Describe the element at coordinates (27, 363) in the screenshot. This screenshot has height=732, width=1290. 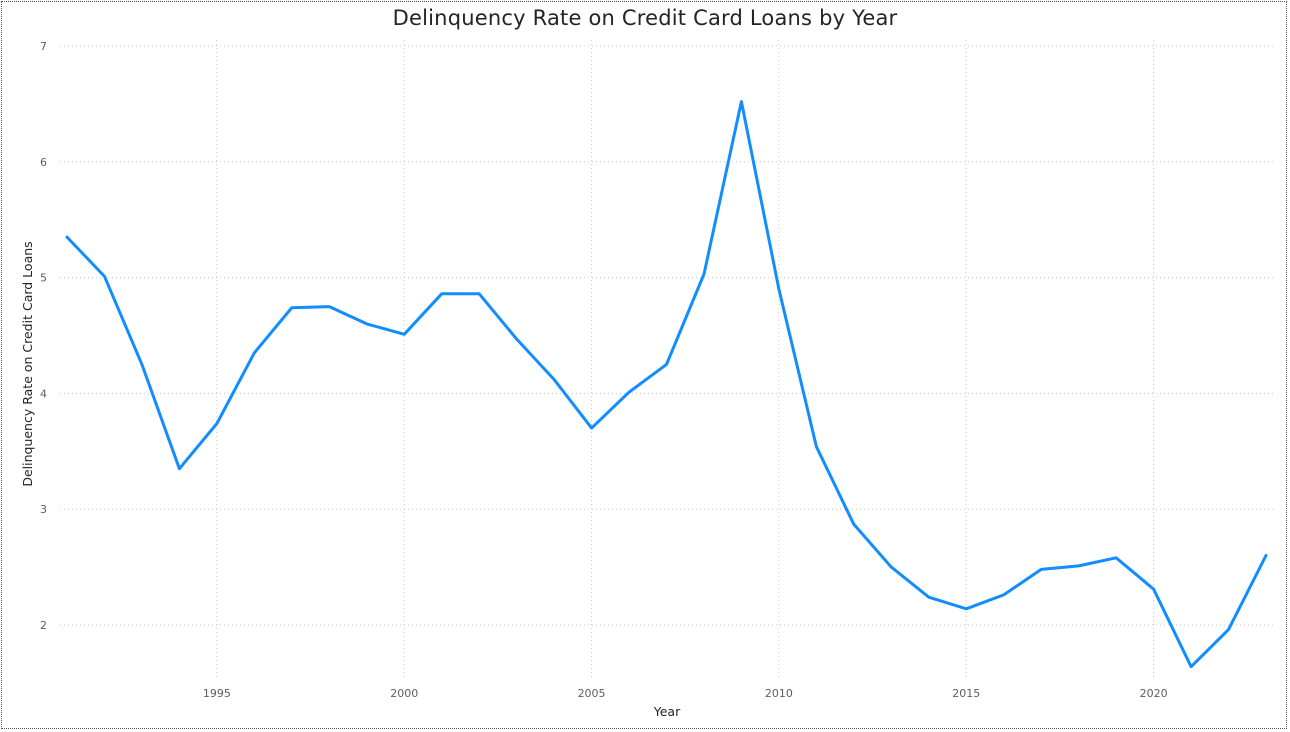
I see `y-axis-title: Delinquency Rate on Credit Card Loans` at that location.